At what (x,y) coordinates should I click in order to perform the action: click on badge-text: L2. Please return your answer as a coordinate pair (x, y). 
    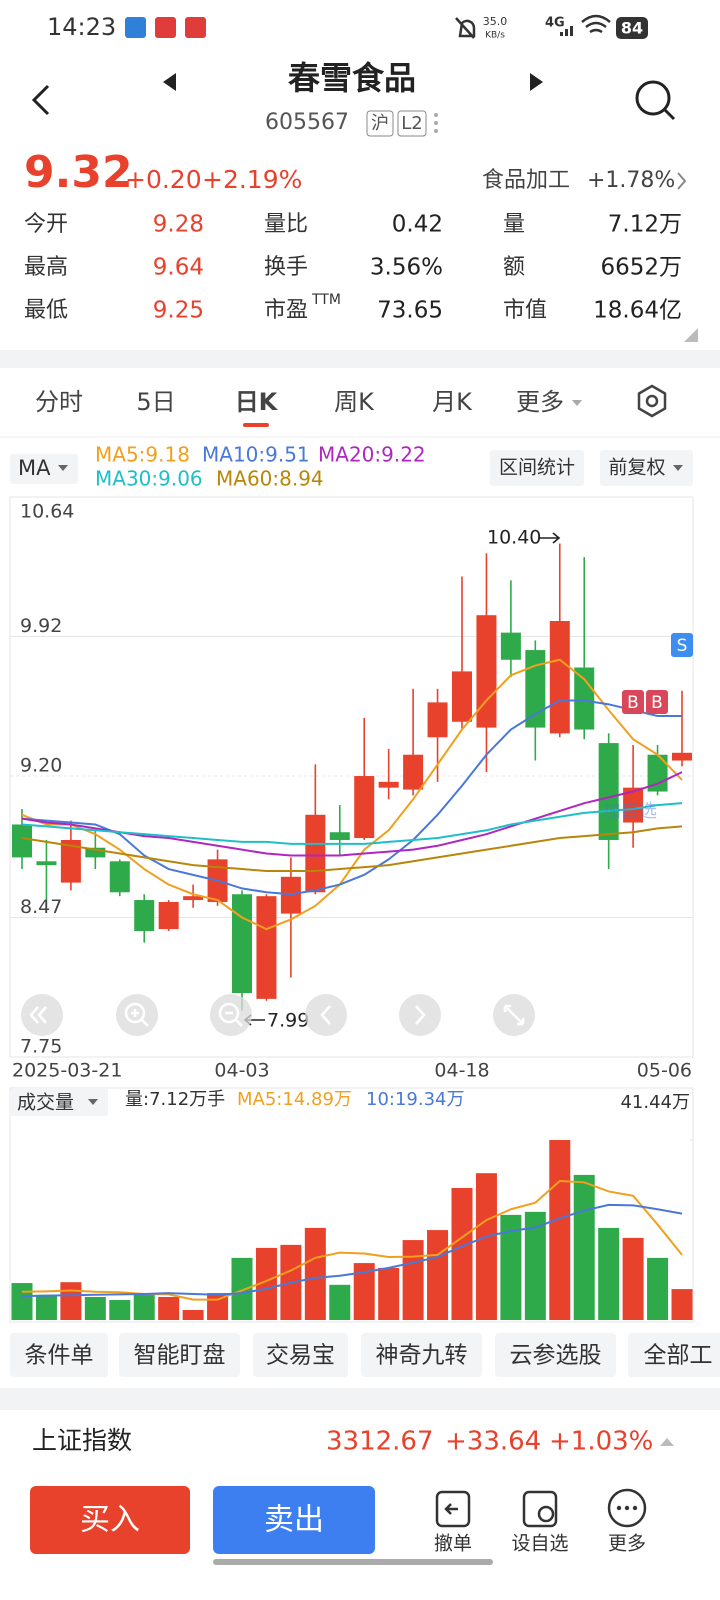
    Looking at the image, I should click on (411, 123).